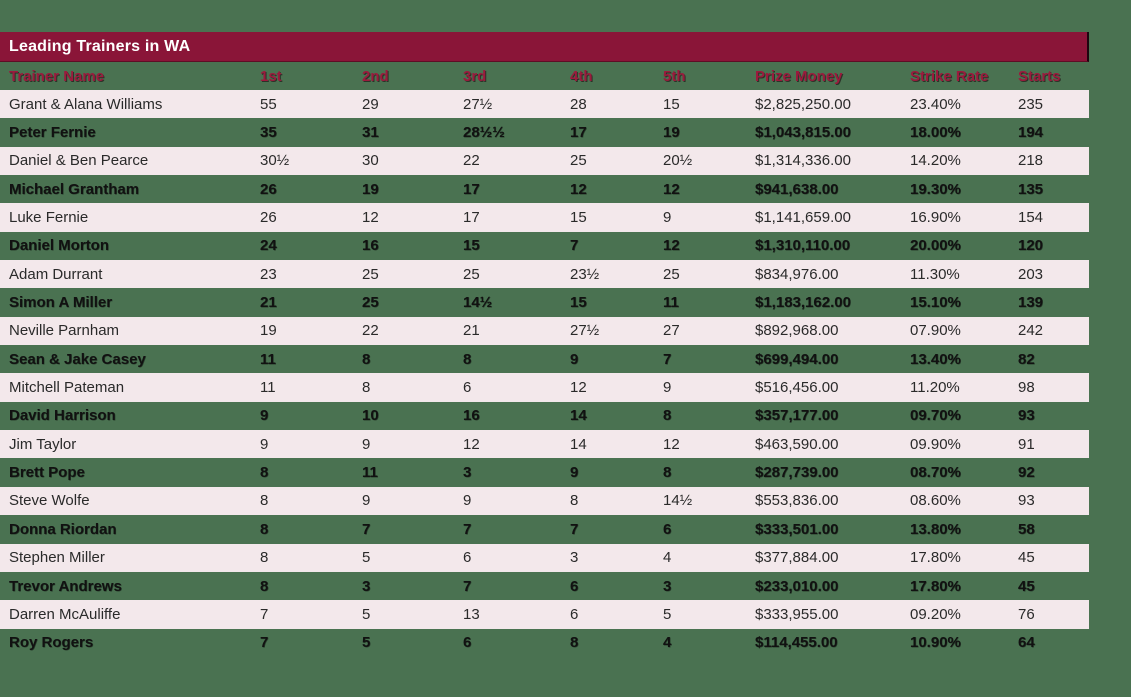 This screenshot has height=697, width=1131. I want to click on cell-trainer-name: Roy Rogers, so click(51, 643).